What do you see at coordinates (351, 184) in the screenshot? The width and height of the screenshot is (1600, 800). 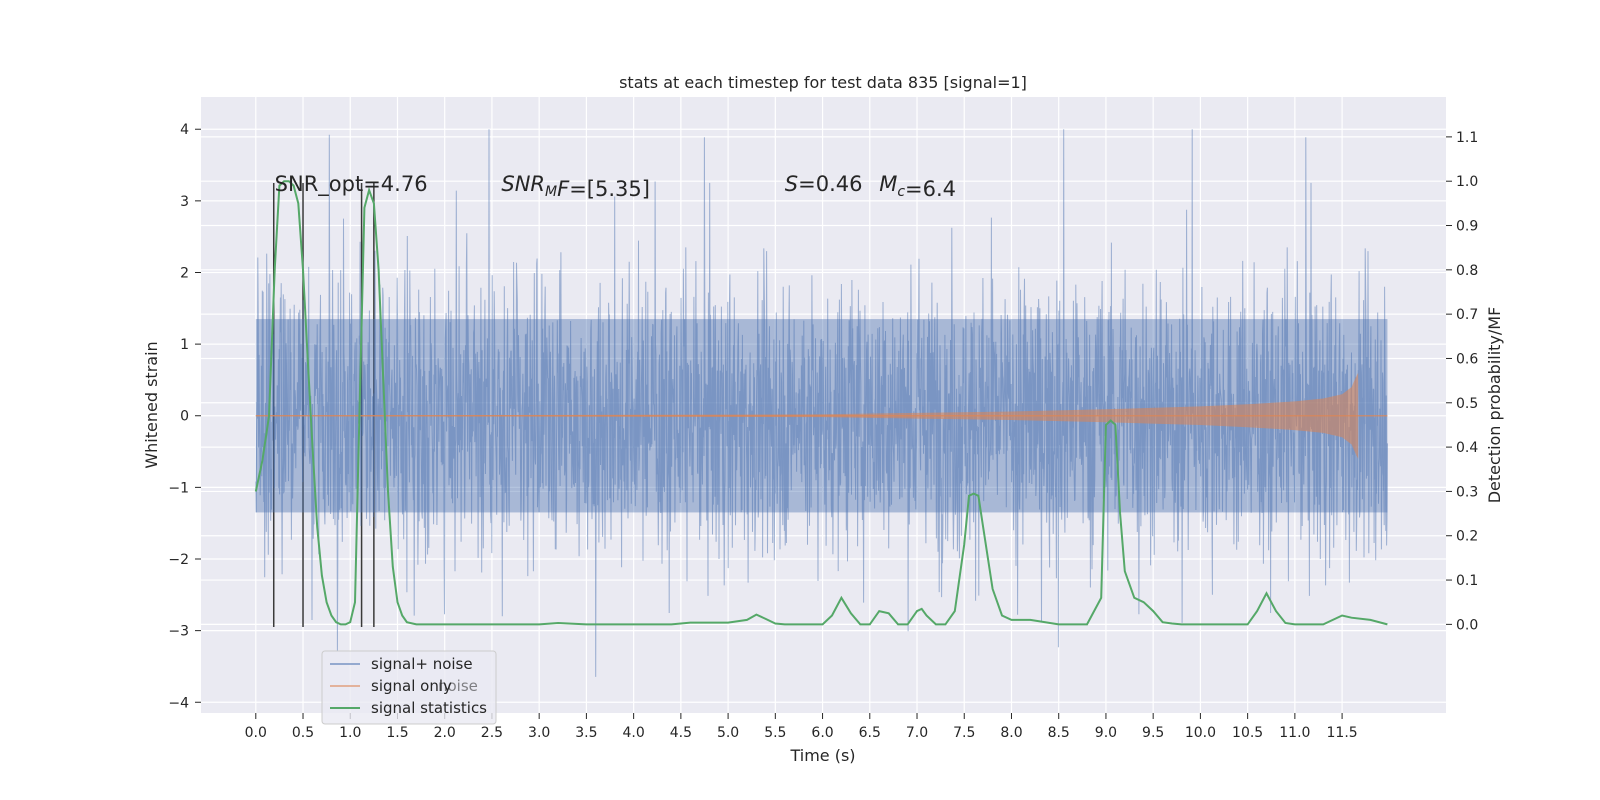 I see `annotation-text: SNR_opt=4.76` at bounding box center [351, 184].